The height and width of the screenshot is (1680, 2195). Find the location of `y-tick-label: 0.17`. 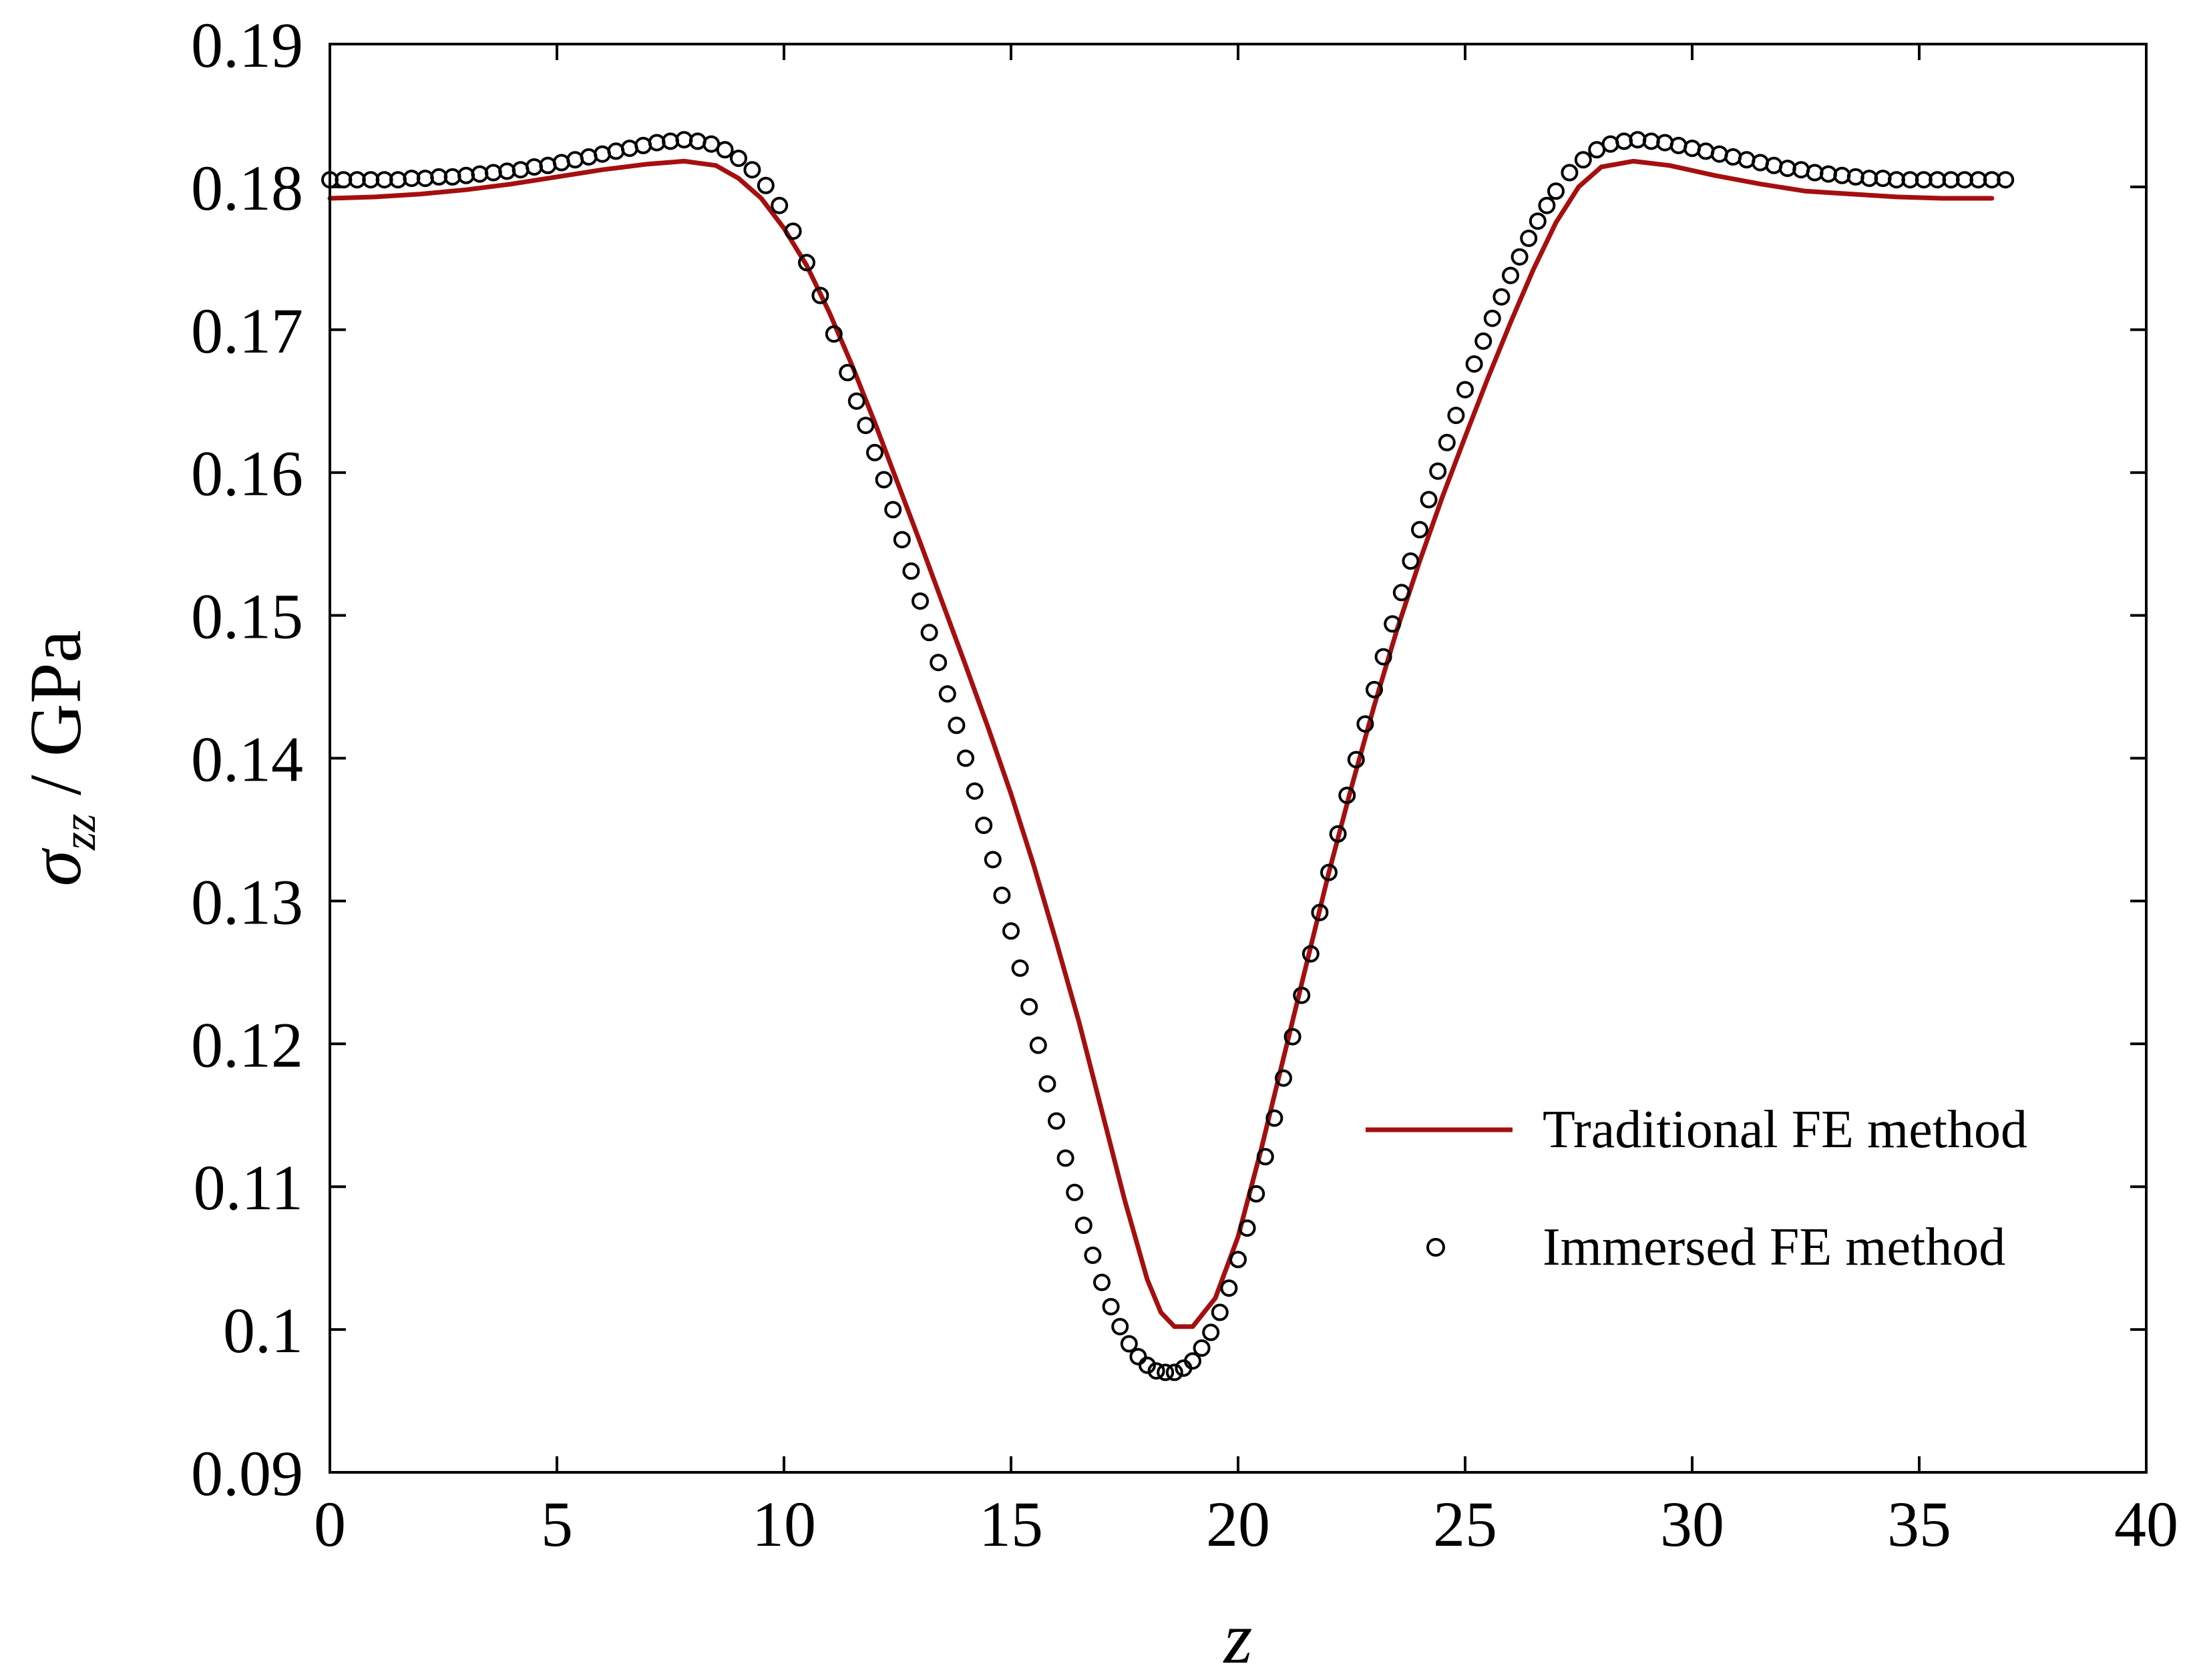

y-tick-label: 0.17 is located at coordinates (247, 331).